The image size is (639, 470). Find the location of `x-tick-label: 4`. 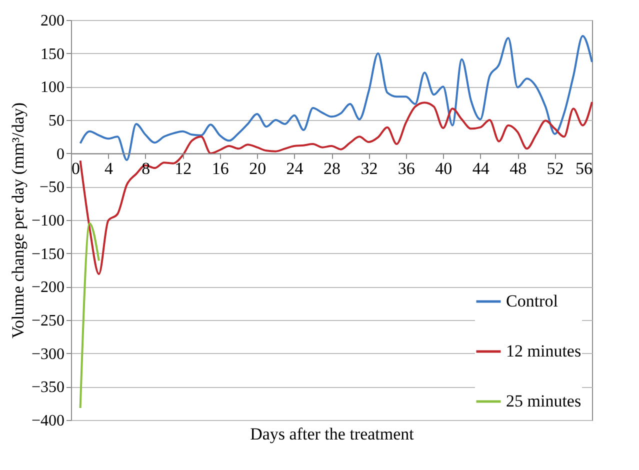

x-tick-label: 4 is located at coordinates (109, 168).